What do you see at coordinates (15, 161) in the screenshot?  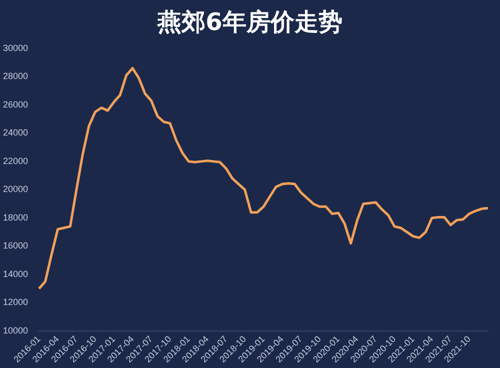 I see `y-tick-label: 22000` at bounding box center [15, 161].